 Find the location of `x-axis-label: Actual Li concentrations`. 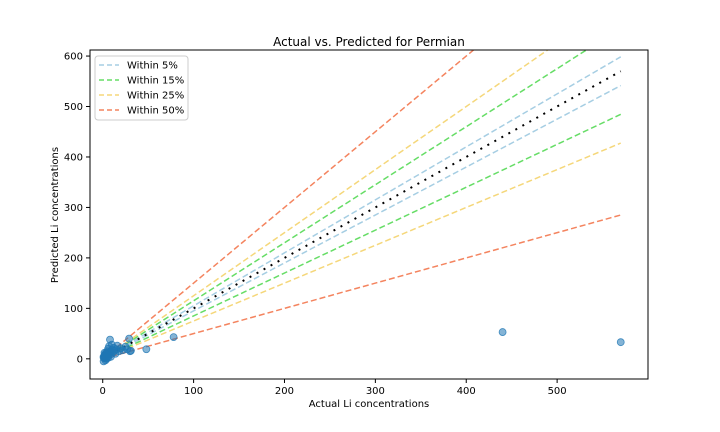

x-axis-label: Actual Li concentrations is located at coordinates (369, 404).